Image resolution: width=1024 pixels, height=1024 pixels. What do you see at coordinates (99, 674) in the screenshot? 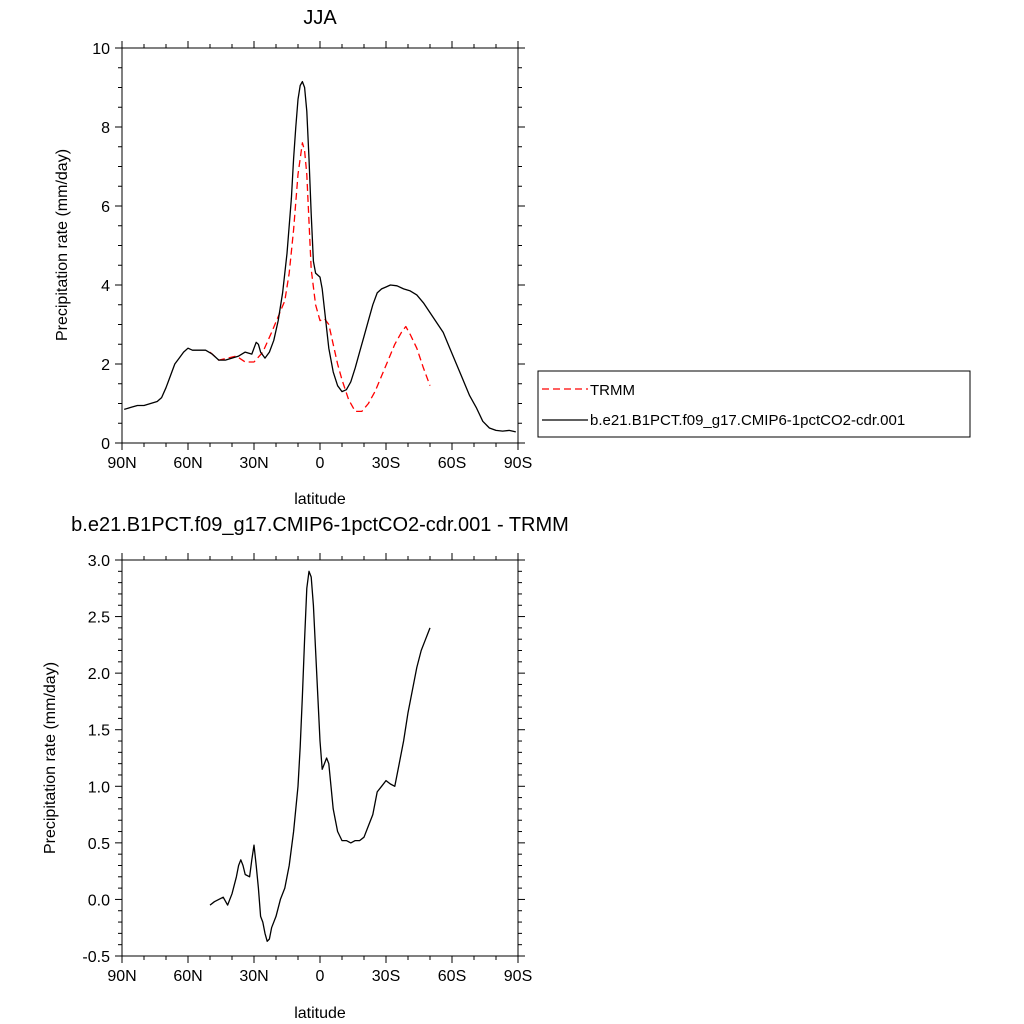
I see `y-tick-label: 2.0` at bounding box center [99, 674].